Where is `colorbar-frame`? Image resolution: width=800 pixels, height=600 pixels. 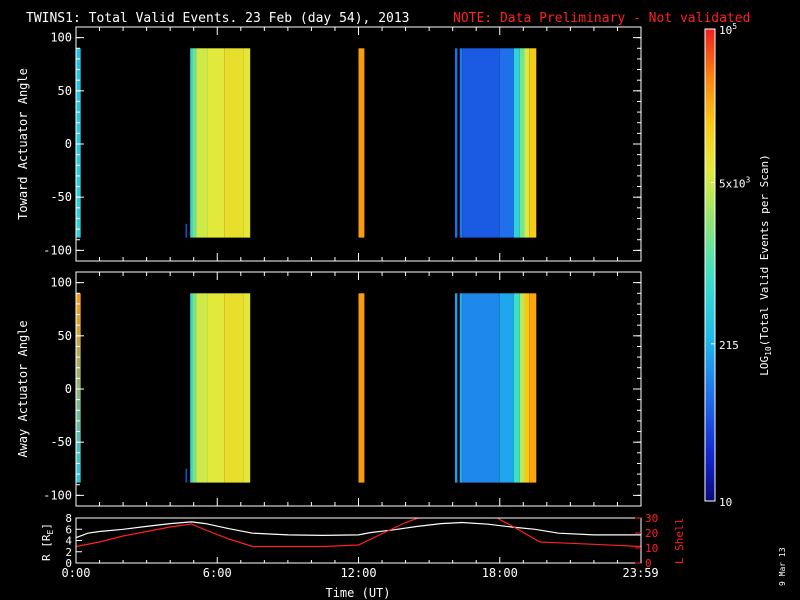
colorbar-frame is located at coordinates (710, 265).